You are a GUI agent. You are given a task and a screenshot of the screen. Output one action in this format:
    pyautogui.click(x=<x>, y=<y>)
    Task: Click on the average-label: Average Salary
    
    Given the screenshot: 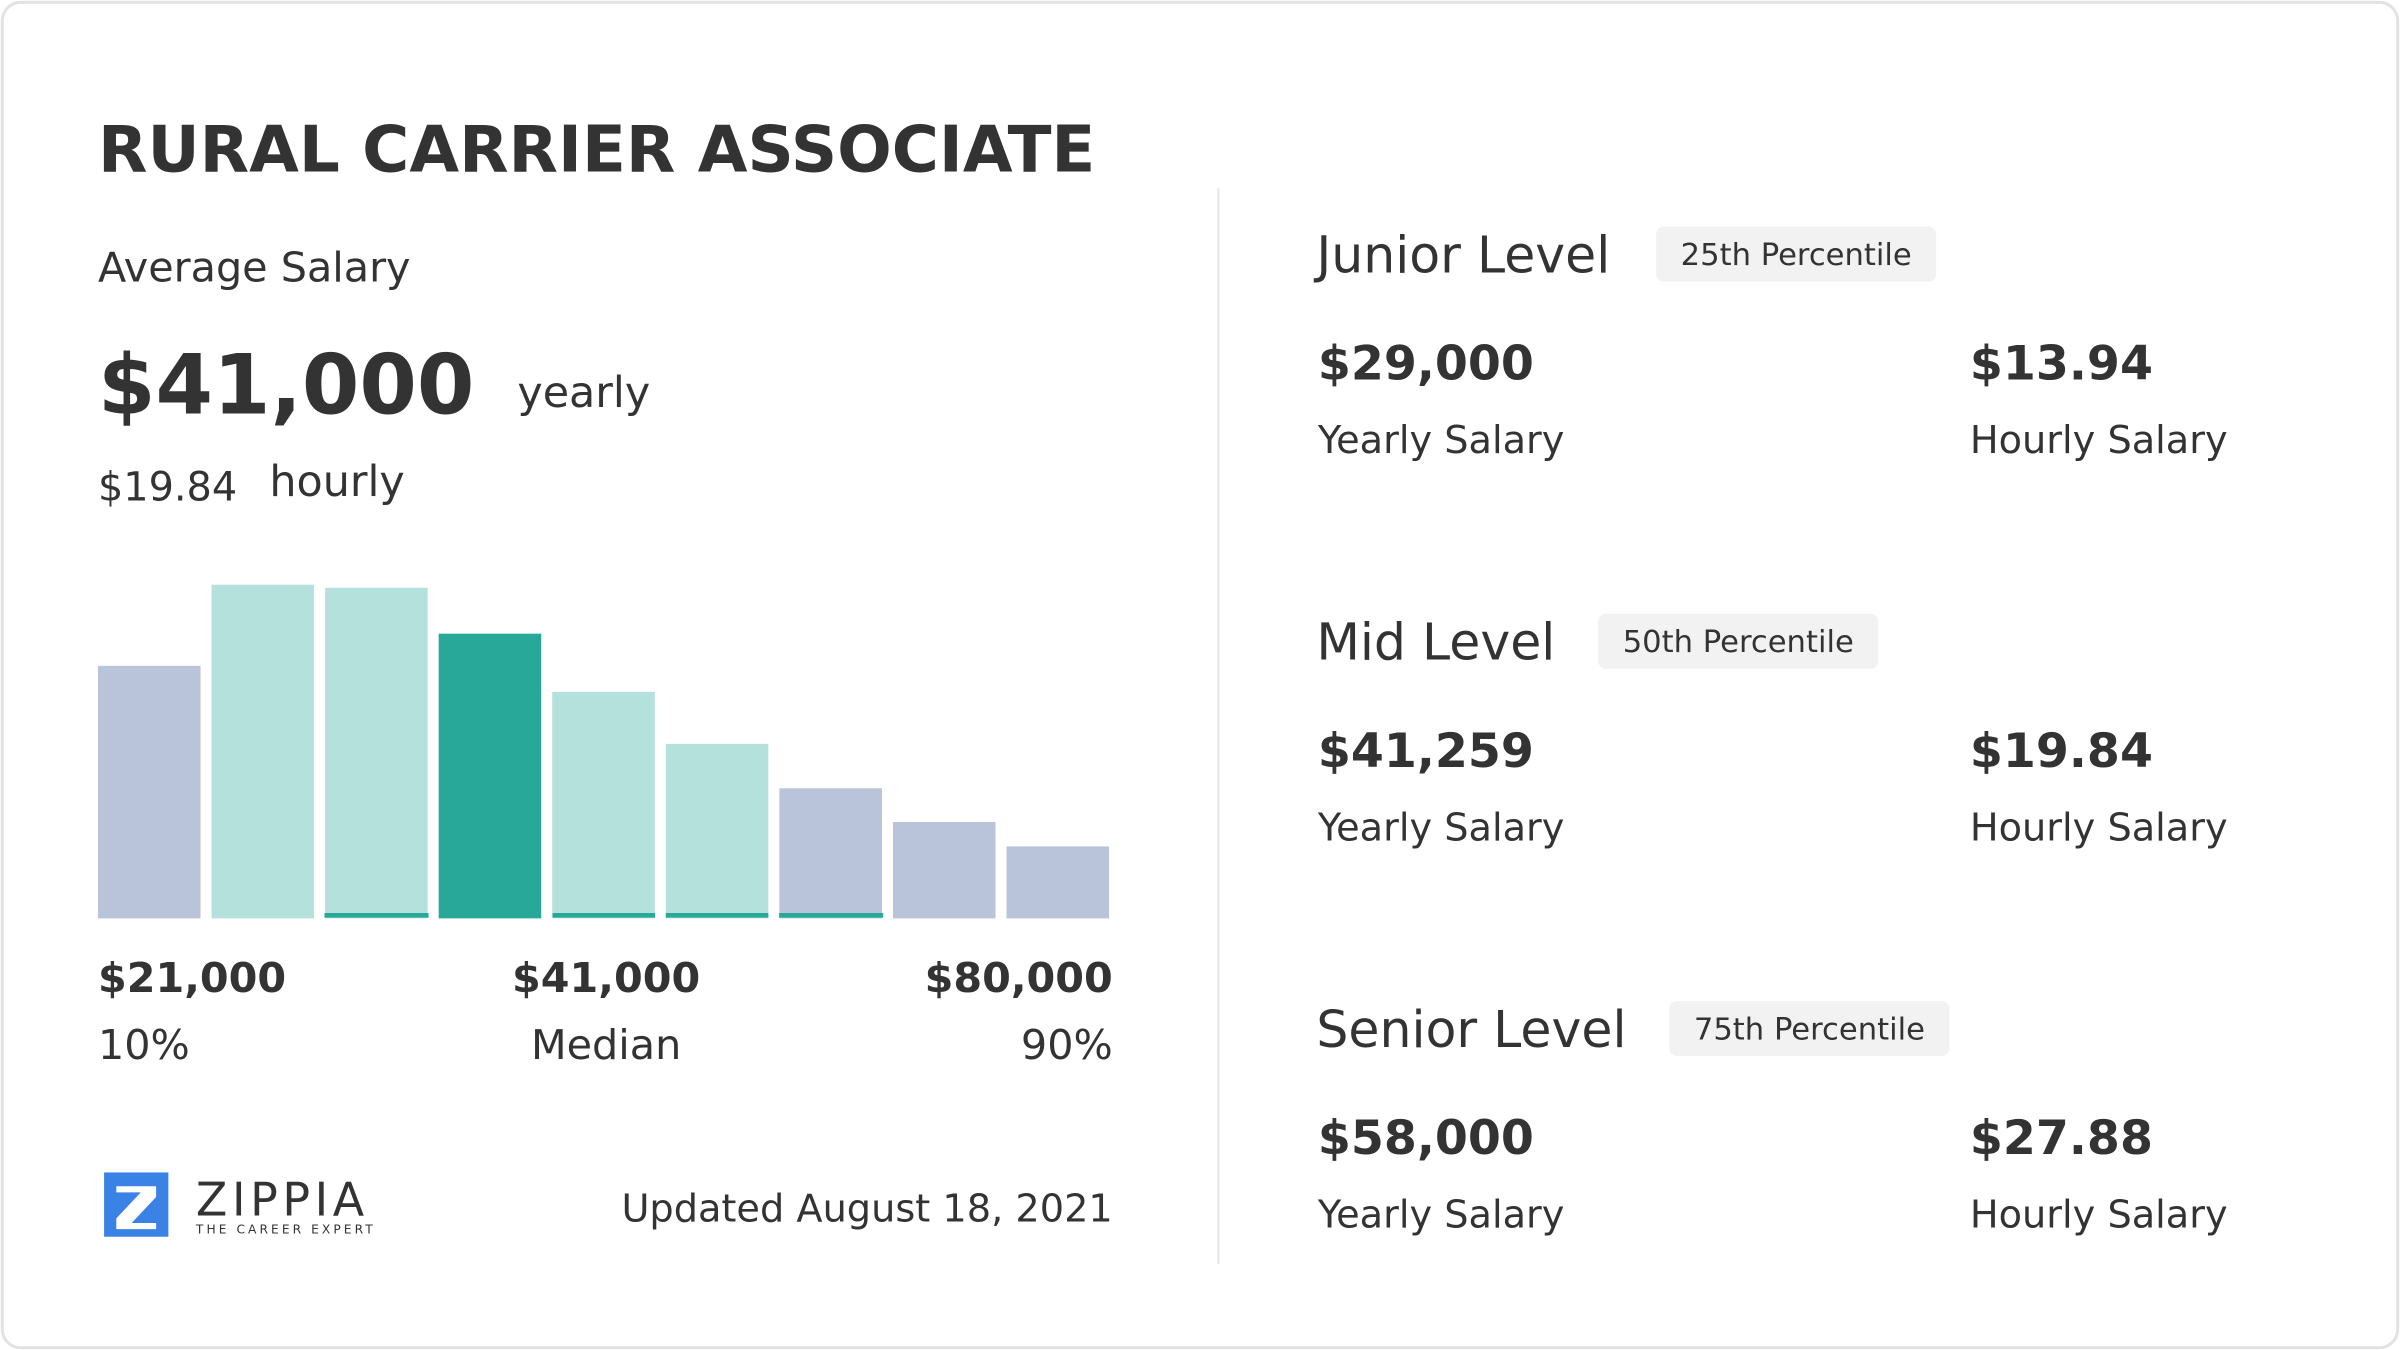 What is the action you would take?
    pyautogui.click(x=254, y=268)
    